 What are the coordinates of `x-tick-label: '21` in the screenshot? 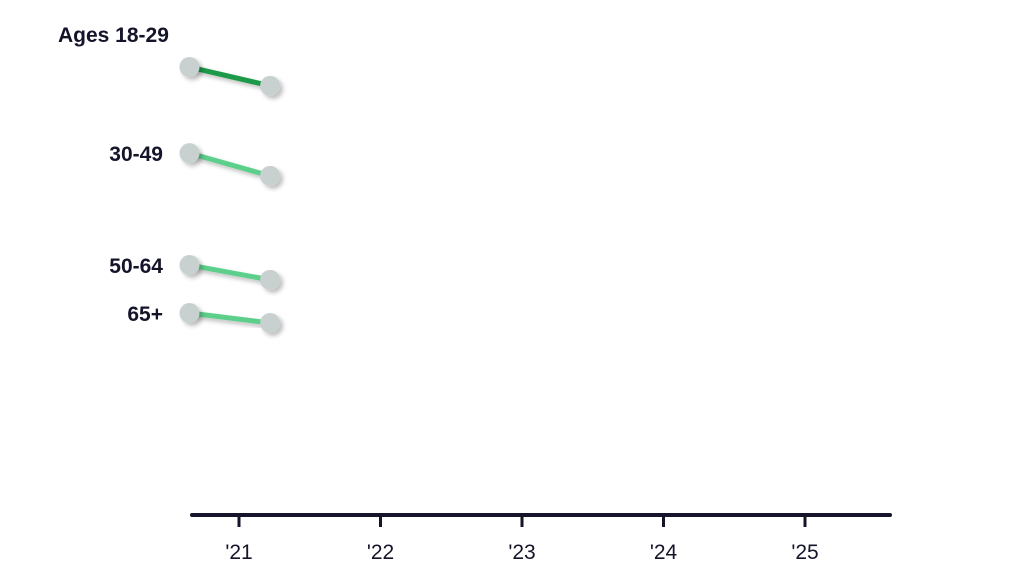 It's located at (238, 552).